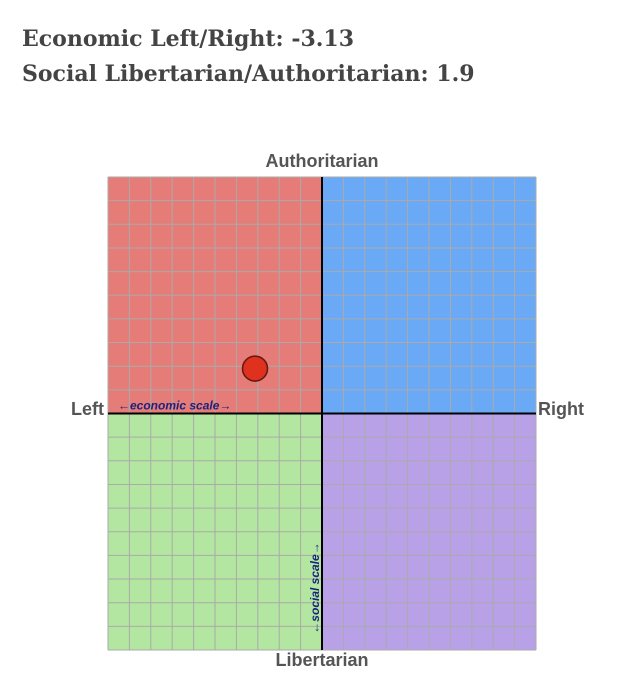 This screenshot has height=696, width=642. What do you see at coordinates (315, 587) in the screenshot?
I see `y-scale-label: ←social scale→` at bounding box center [315, 587].